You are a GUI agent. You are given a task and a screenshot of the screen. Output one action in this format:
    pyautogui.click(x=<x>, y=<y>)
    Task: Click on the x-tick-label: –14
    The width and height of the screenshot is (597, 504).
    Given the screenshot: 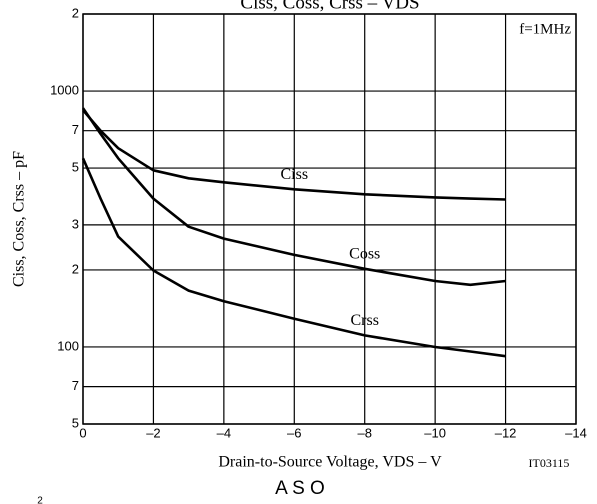 What is the action you would take?
    pyautogui.click(x=576, y=432)
    